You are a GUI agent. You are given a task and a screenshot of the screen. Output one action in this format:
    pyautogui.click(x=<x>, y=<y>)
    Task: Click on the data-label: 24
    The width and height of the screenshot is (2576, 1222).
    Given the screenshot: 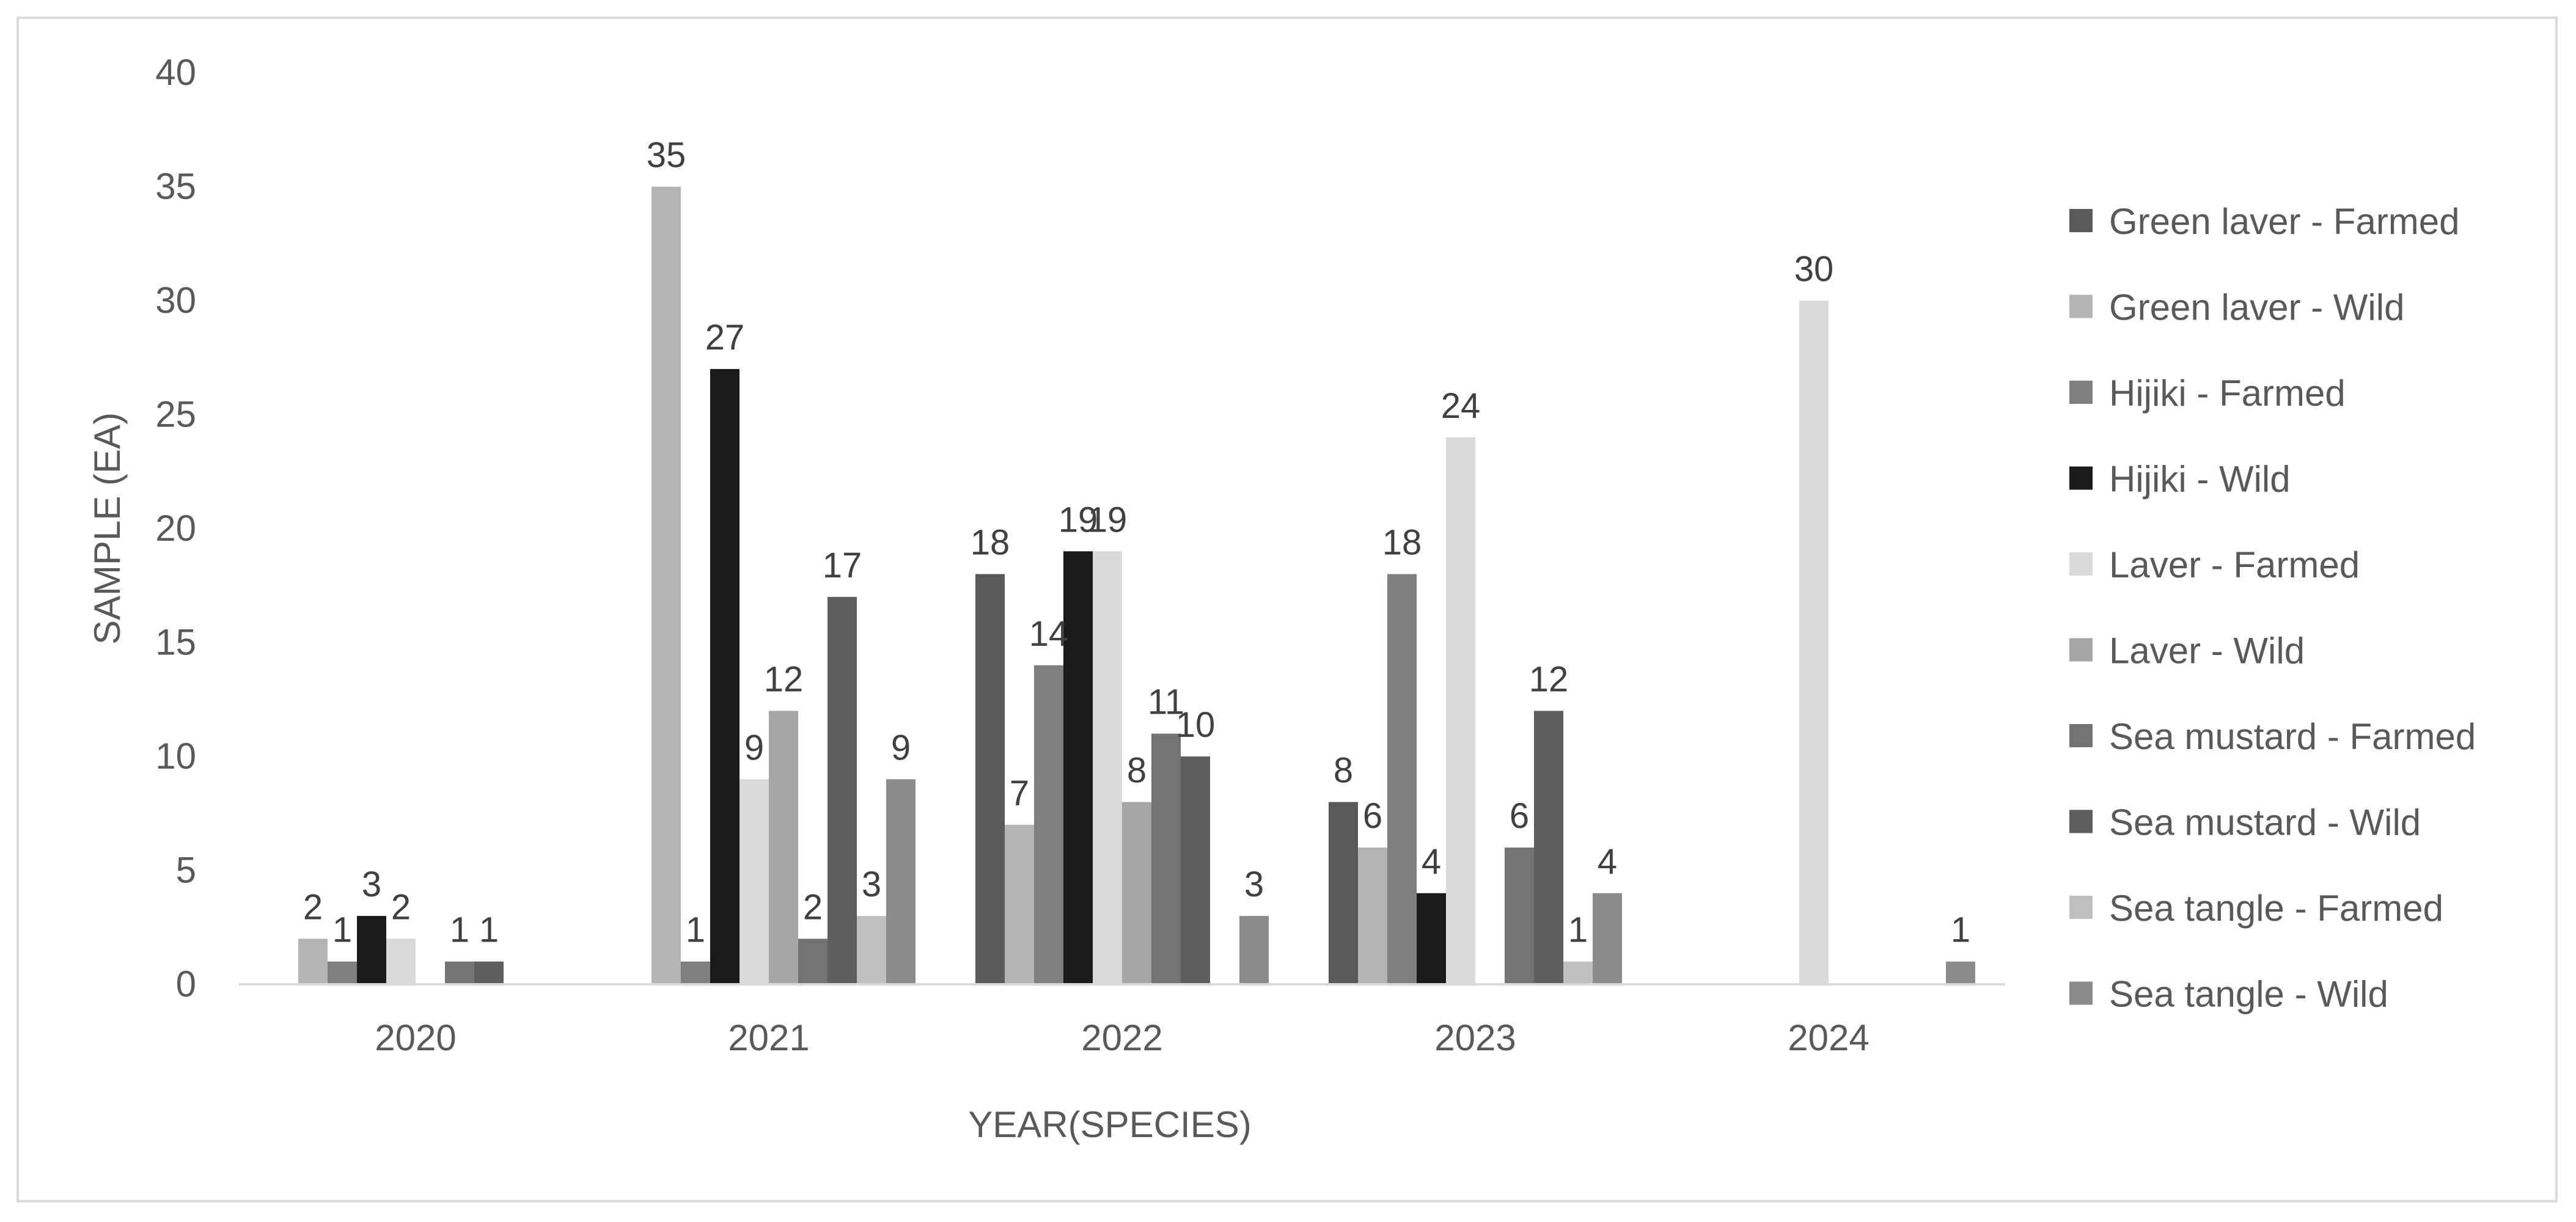 What is the action you would take?
    pyautogui.click(x=1461, y=406)
    